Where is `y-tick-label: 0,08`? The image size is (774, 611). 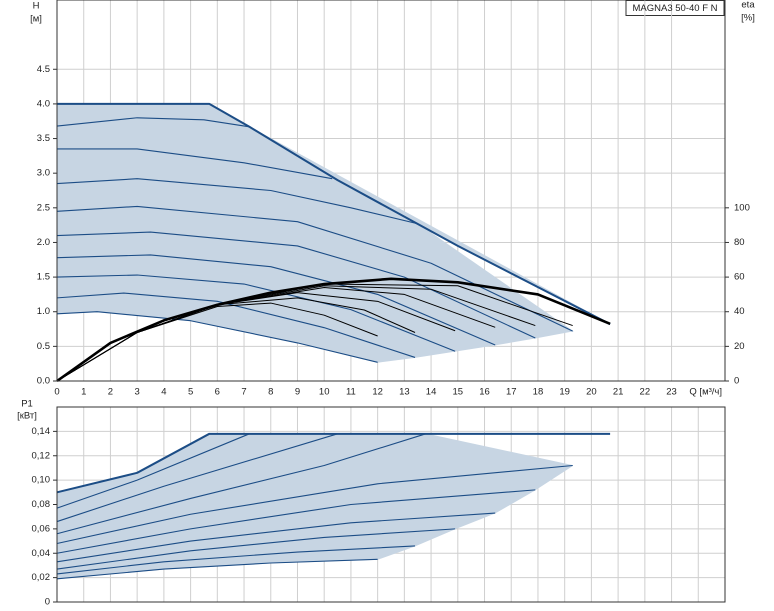 y-tick-label: 0,08 is located at coordinates (41, 504).